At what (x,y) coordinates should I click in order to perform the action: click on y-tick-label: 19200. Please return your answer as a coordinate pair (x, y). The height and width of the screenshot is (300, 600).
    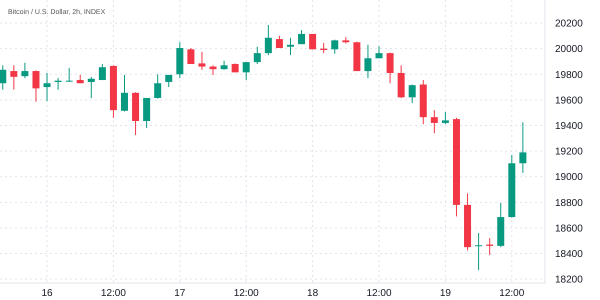
    Looking at the image, I should click on (569, 152).